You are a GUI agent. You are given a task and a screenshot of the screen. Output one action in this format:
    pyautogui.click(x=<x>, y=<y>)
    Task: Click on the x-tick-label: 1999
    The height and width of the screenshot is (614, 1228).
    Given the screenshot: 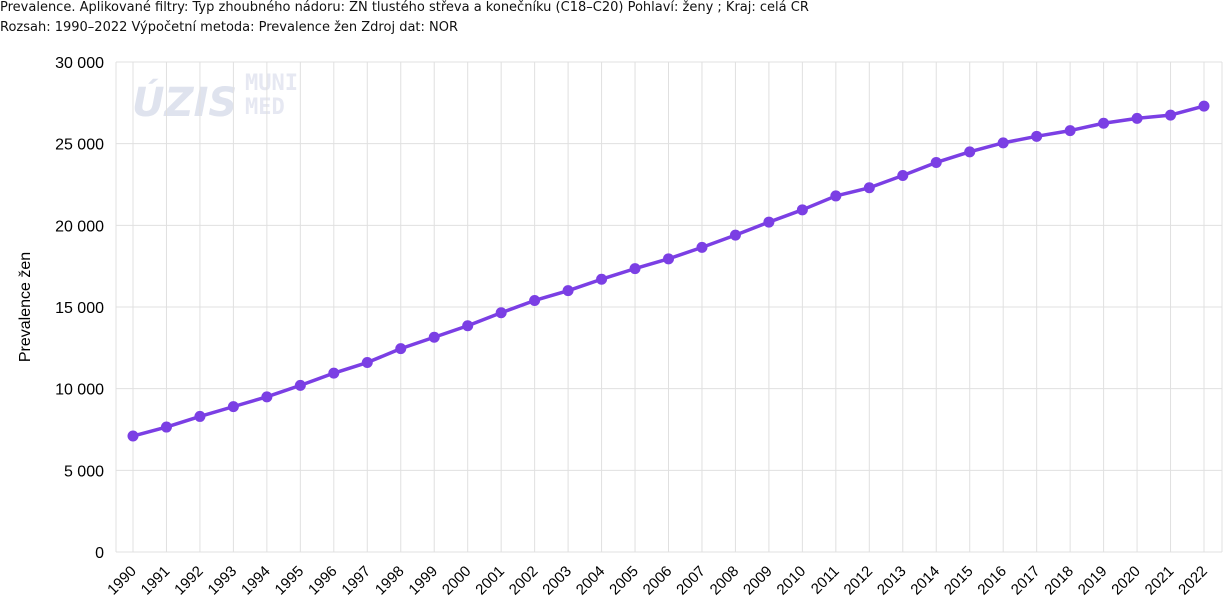 What is the action you would take?
    pyautogui.click(x=423, y=581)
    